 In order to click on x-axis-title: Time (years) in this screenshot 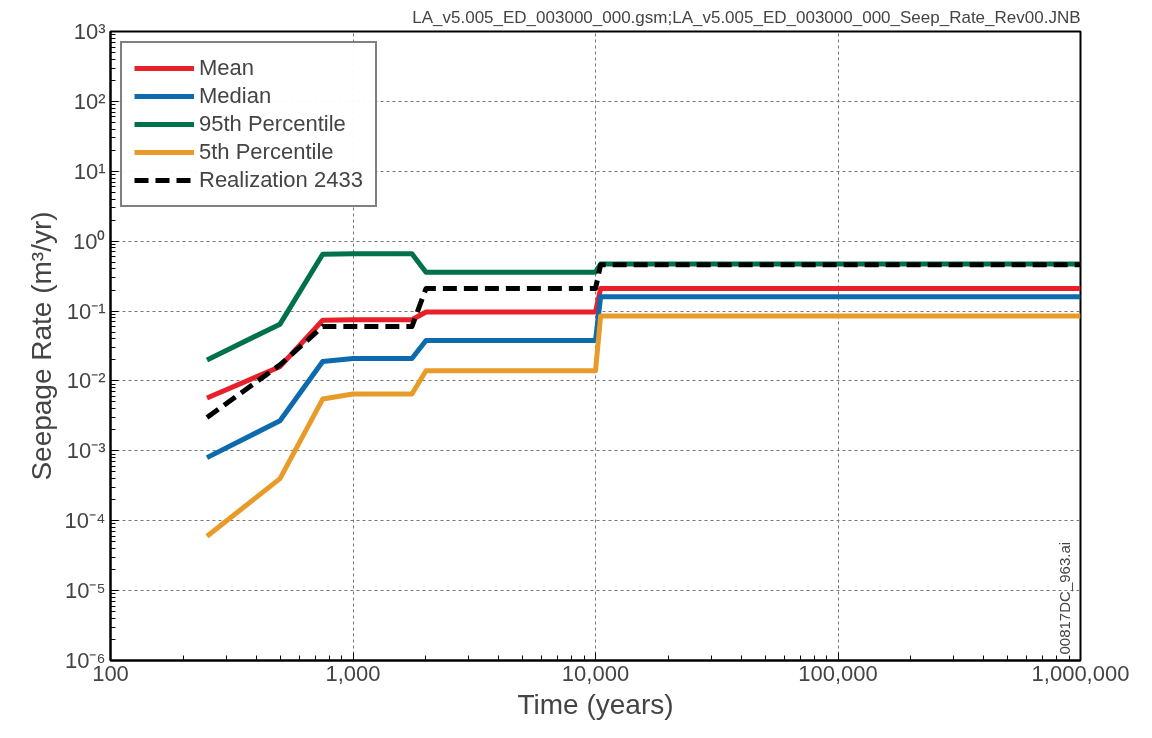, I will do `click(595, 704)`.